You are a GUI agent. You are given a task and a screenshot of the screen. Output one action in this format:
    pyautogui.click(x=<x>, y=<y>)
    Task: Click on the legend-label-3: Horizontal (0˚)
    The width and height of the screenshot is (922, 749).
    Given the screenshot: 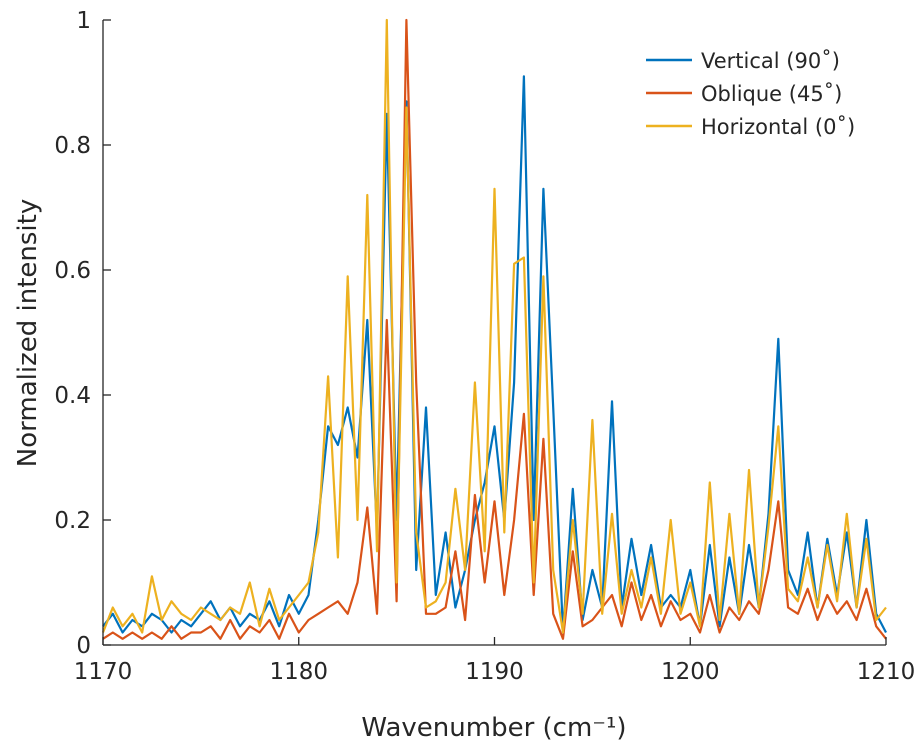 What is the action you would take?
    pyautogui.click(x=778, y=127)
    